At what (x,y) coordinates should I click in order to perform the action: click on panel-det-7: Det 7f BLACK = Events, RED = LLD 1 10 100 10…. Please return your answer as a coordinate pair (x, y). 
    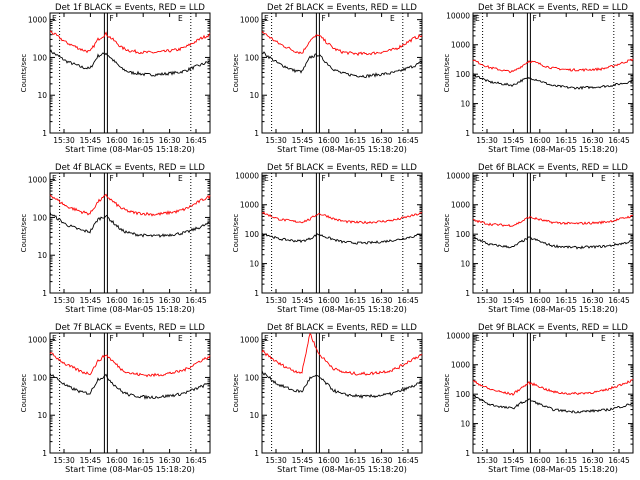
    Looking at the image, I should click on (115, 398).